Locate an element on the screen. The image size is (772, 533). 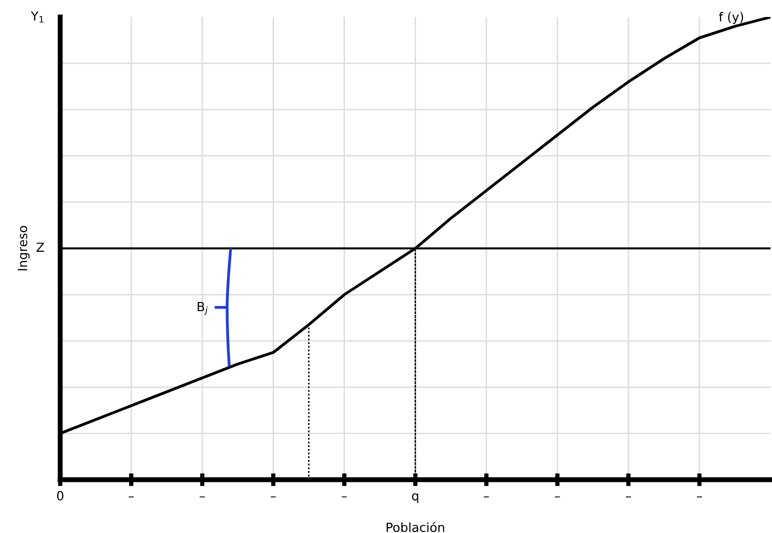
ref-line-label: Z is located at coordinates (40, 247).